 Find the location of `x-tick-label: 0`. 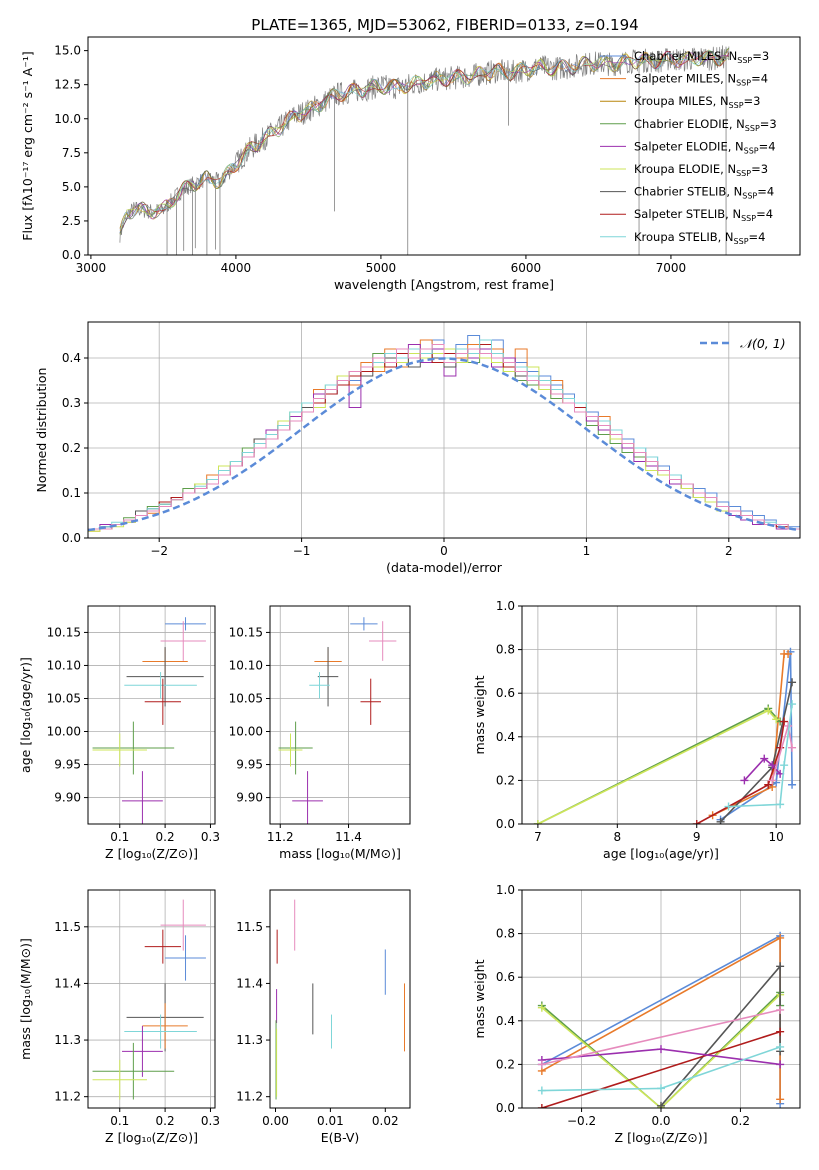

x-tick-label: 0 is located at coordinates (444, 551).